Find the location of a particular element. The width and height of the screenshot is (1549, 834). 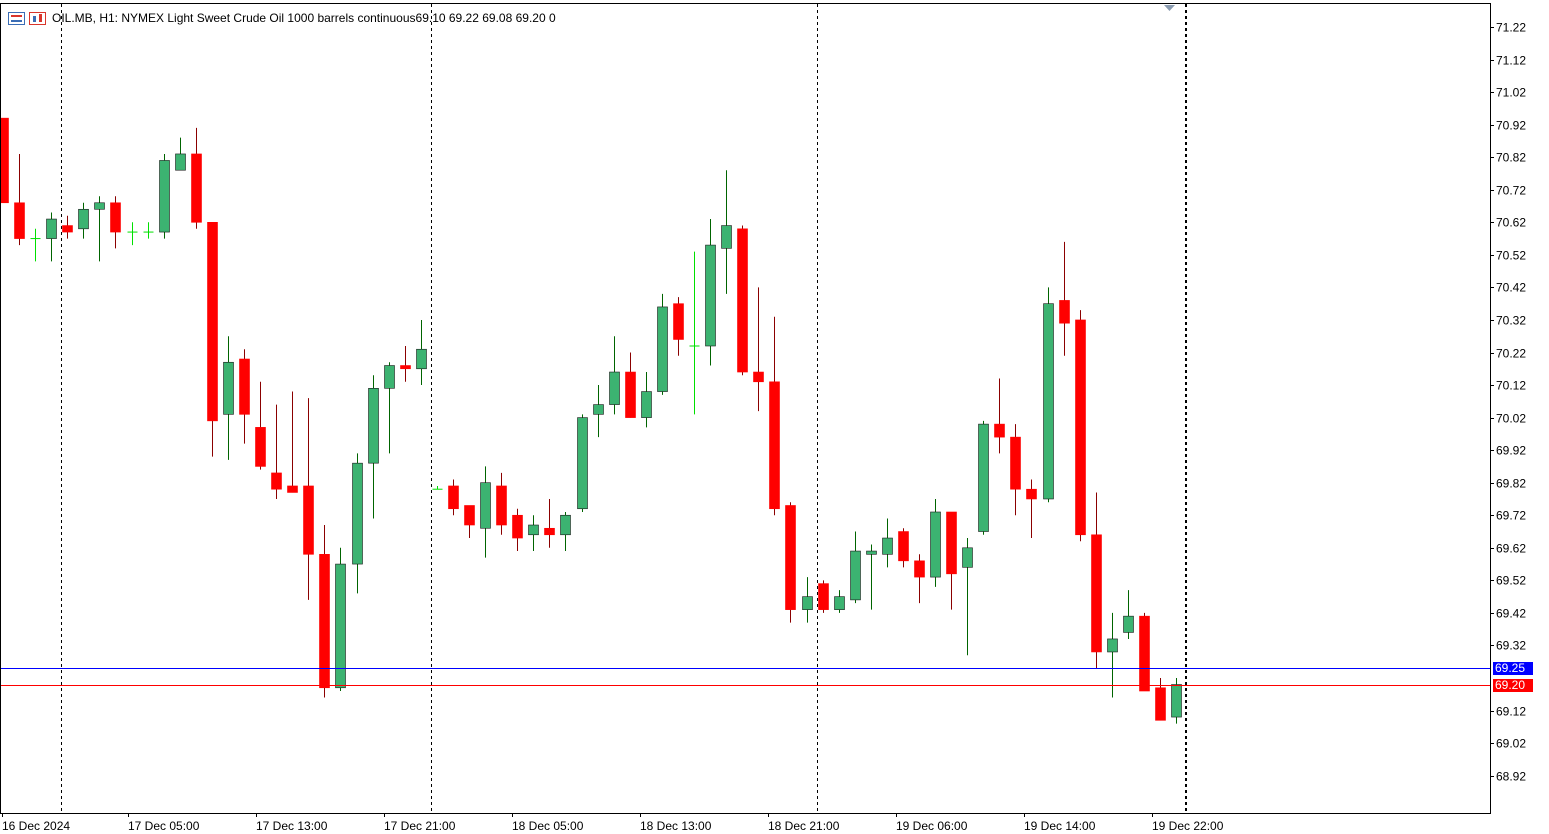

shift-marker-icon is located at coordinates (1169, 8).